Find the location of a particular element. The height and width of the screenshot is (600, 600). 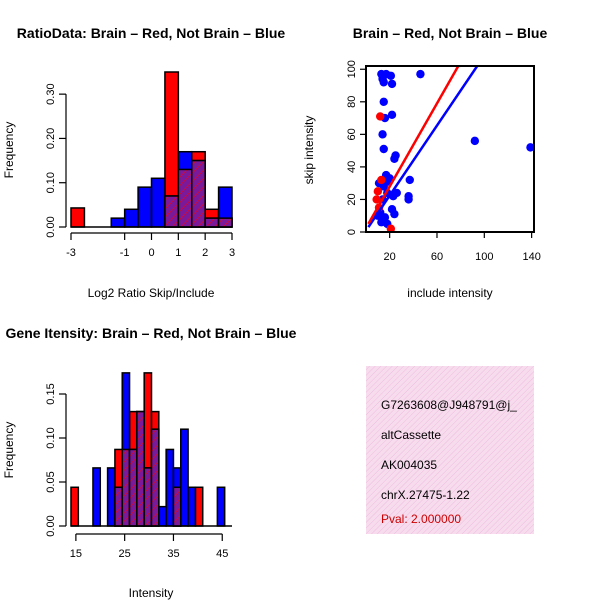

scatter-points is located at coordinates (453, 150).